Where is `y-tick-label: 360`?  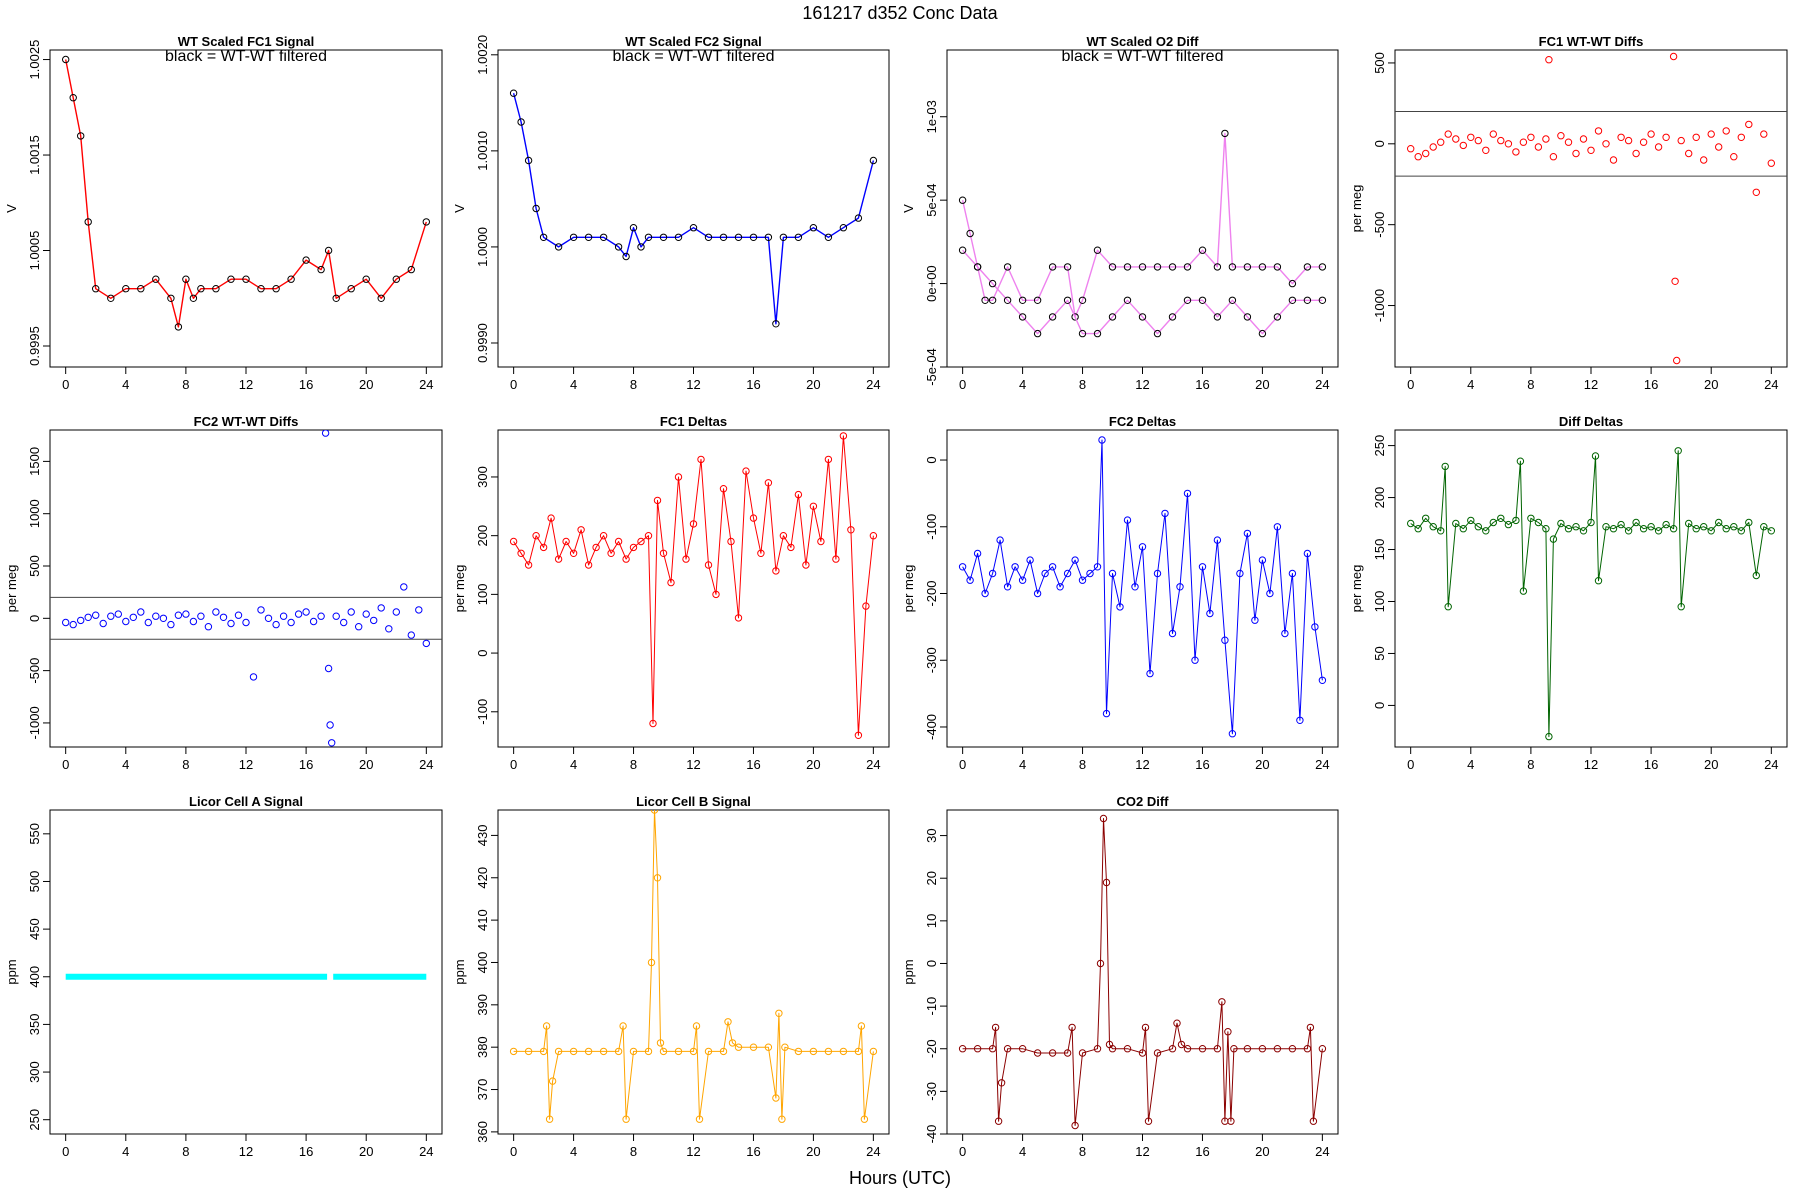 y-tick-label: 360 is located at coordinates (482, 1132).